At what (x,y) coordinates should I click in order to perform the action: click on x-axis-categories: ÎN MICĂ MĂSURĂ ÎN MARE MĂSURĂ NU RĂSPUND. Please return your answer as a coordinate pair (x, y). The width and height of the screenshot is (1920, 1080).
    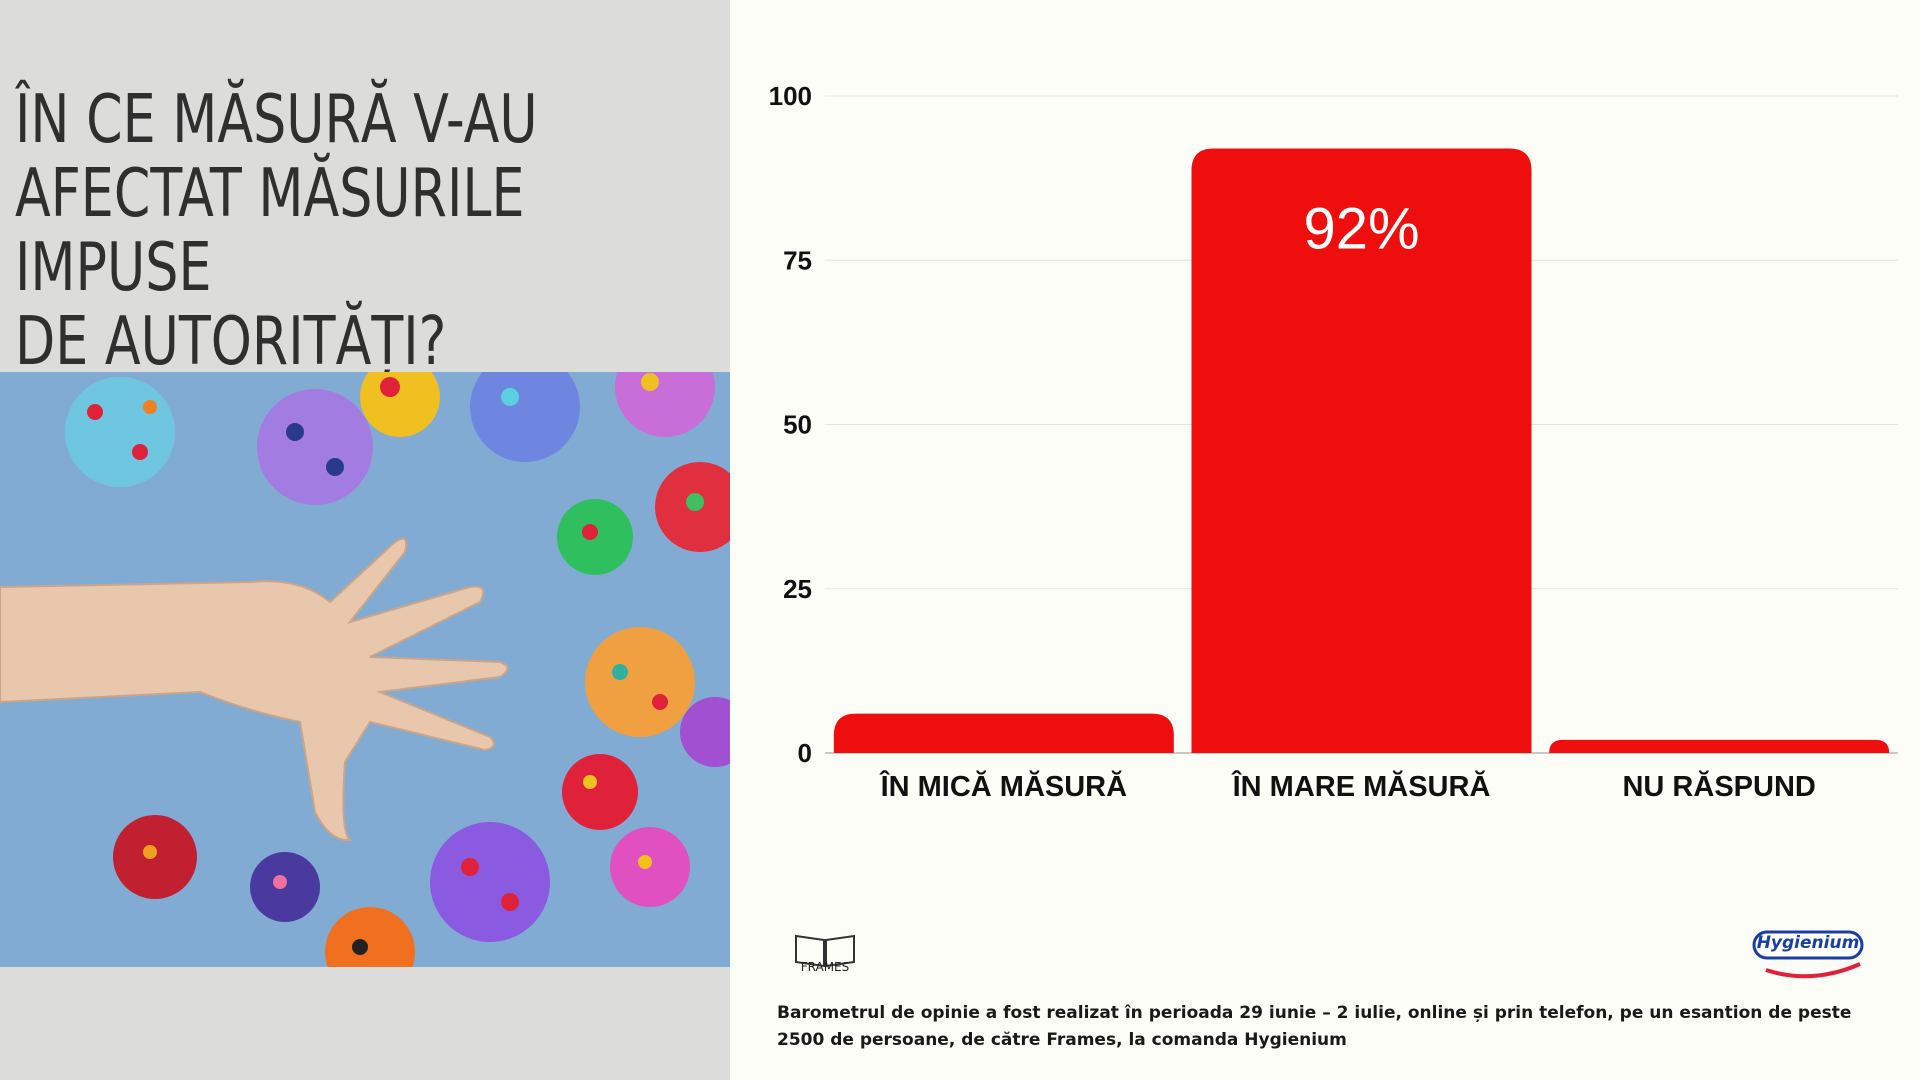
    Looking at the image, I should click on (1347, 786).